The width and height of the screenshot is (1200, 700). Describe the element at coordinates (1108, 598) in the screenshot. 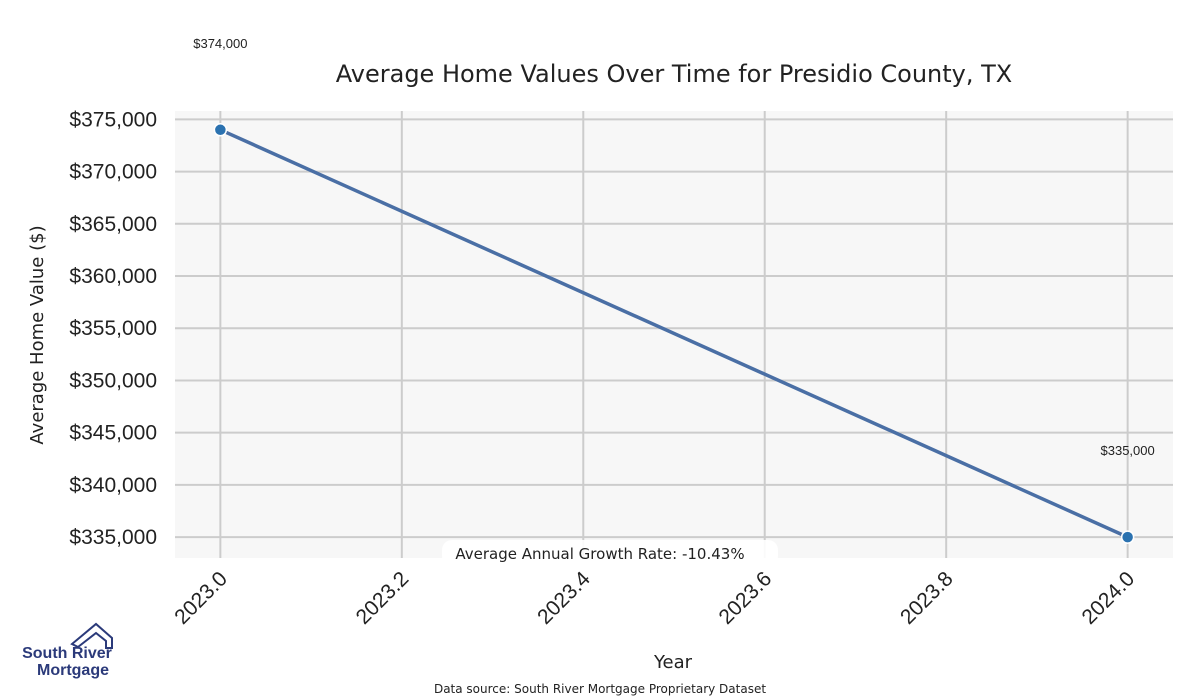

I see `x-tick-label: 2024.0` at that location.